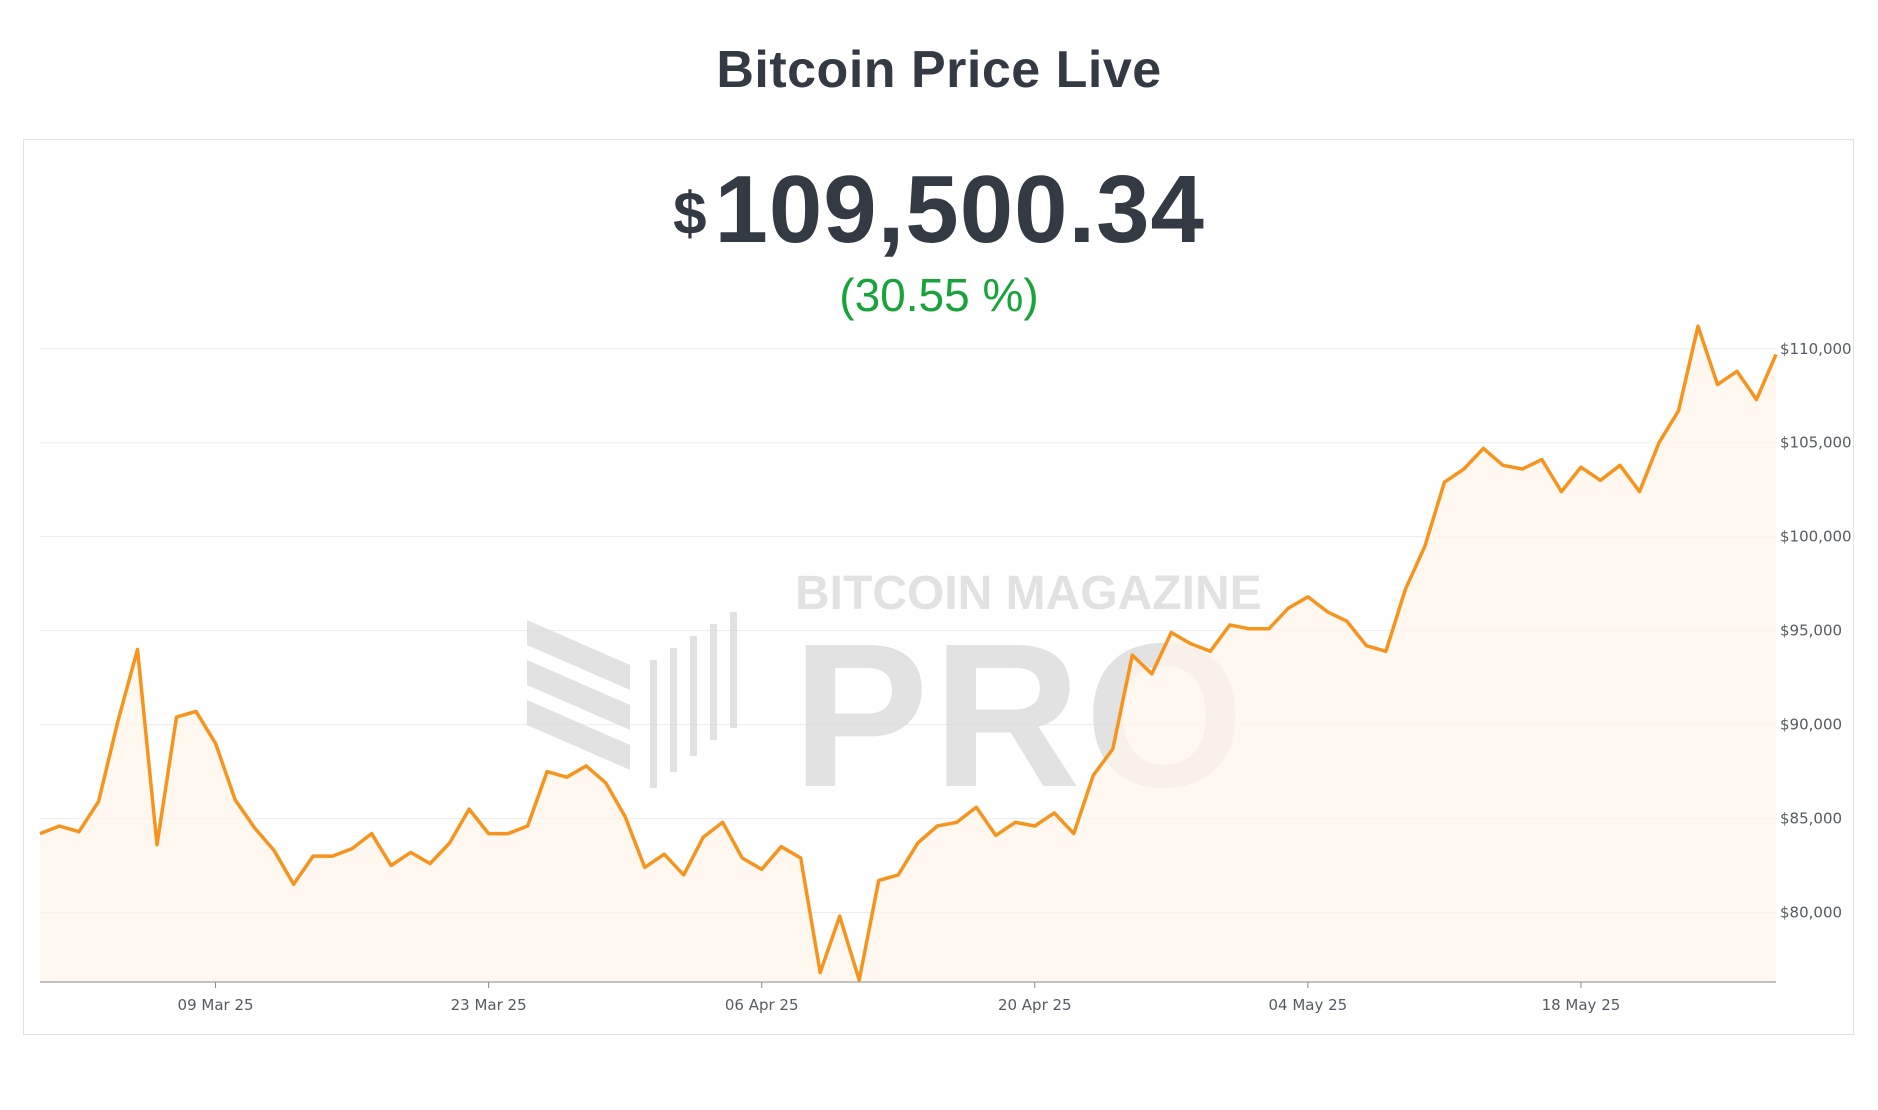 This screenshot has width=1878, height=1110. I want to click on x-tick-label: 09 Mar 25, so click(216, 1005).